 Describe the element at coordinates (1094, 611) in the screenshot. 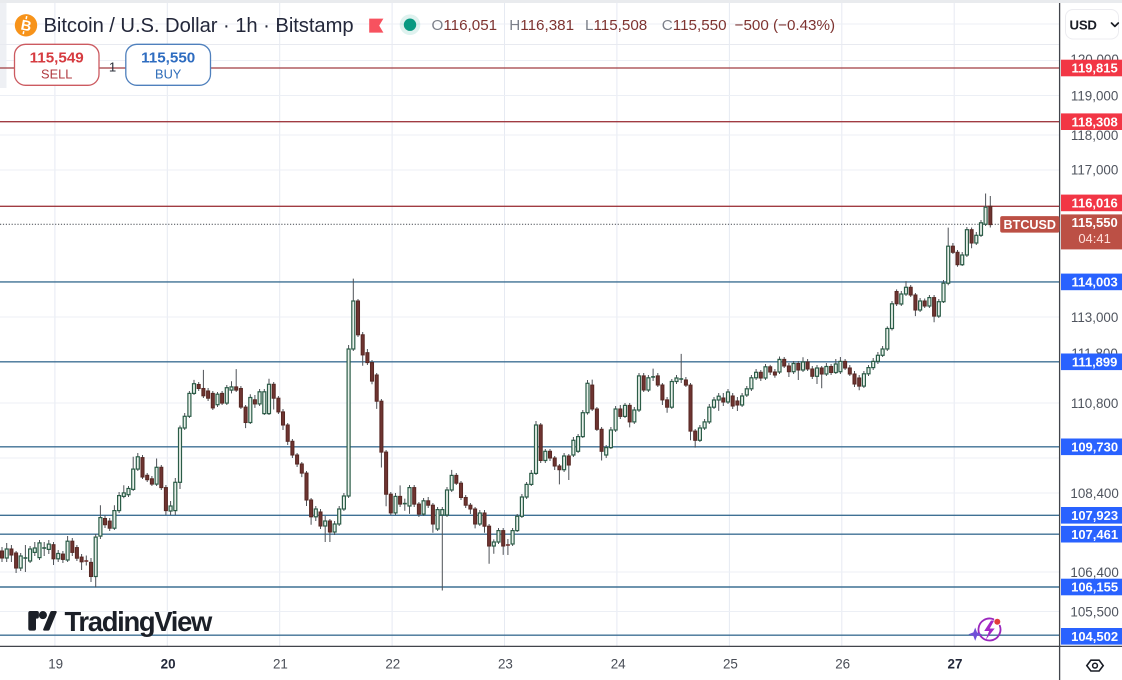

I see `svg-text: 105,500` at that location.